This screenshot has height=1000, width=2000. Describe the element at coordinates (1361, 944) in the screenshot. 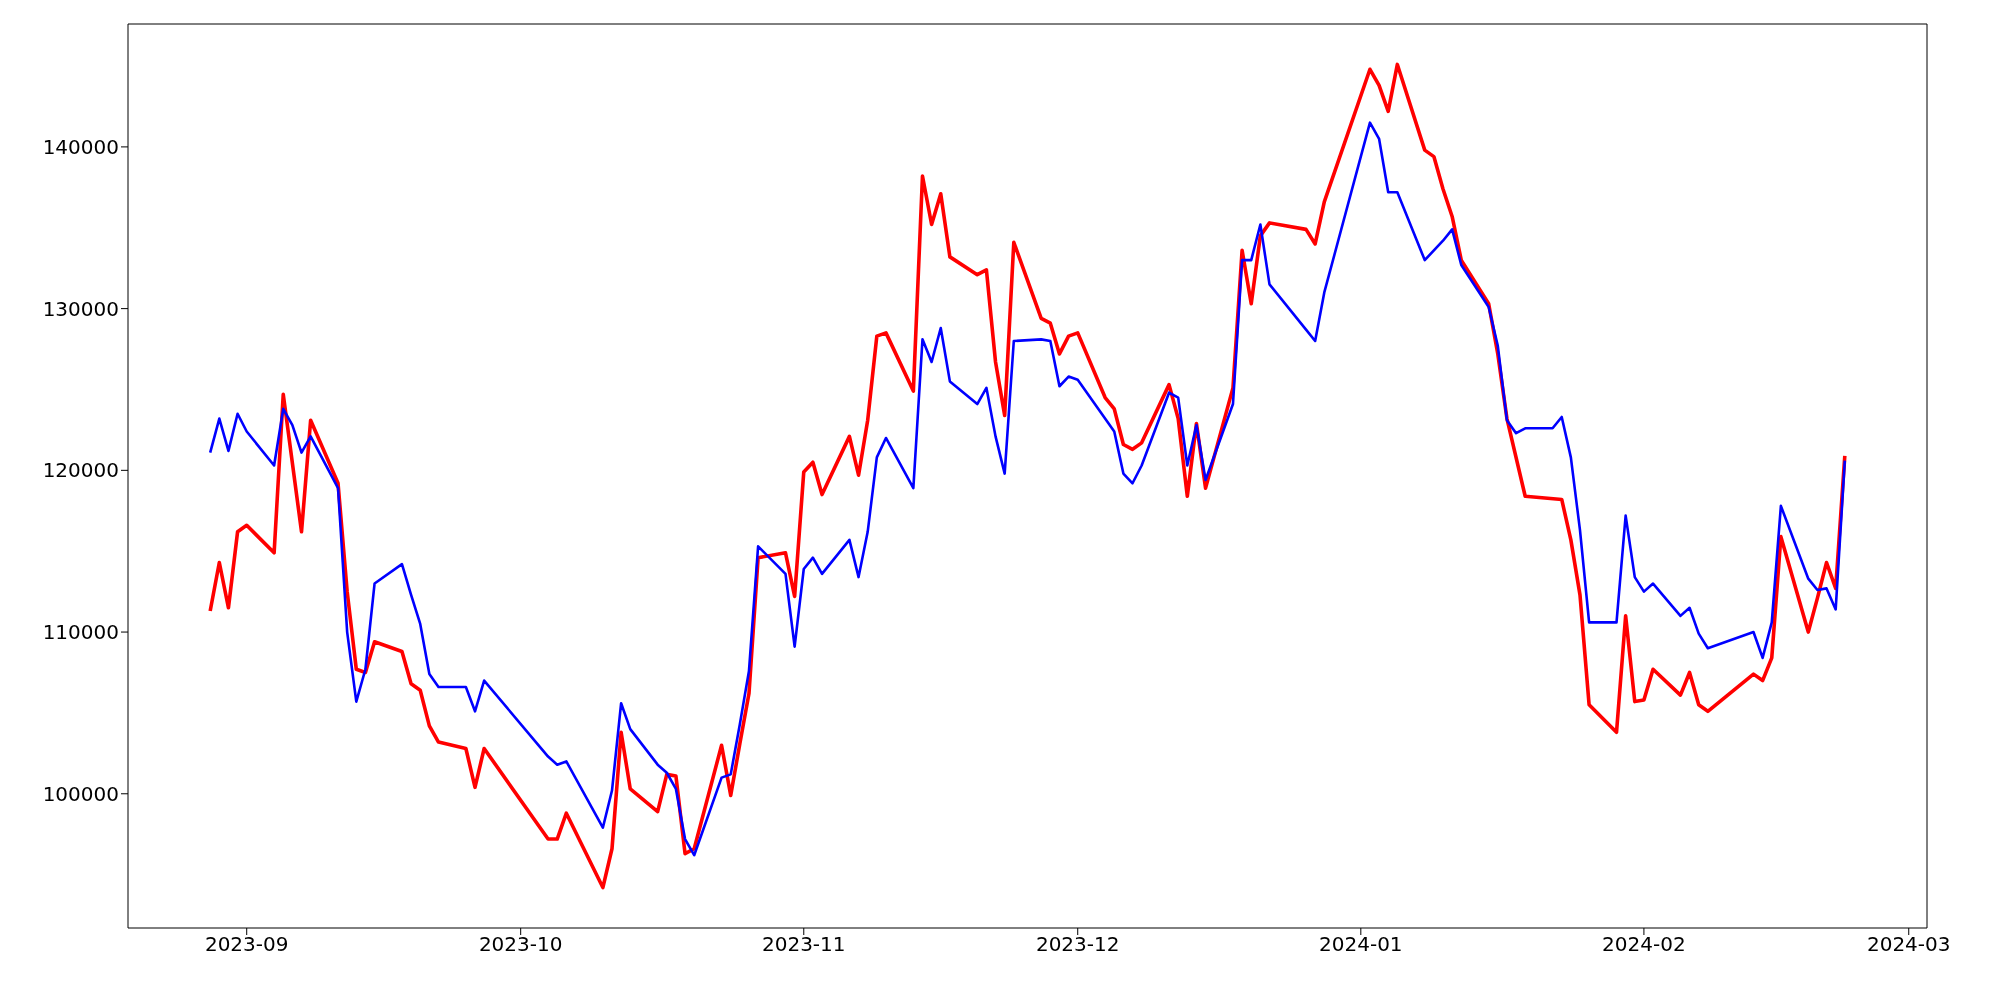

I see `x-tick-label: 2024-01` at that location.